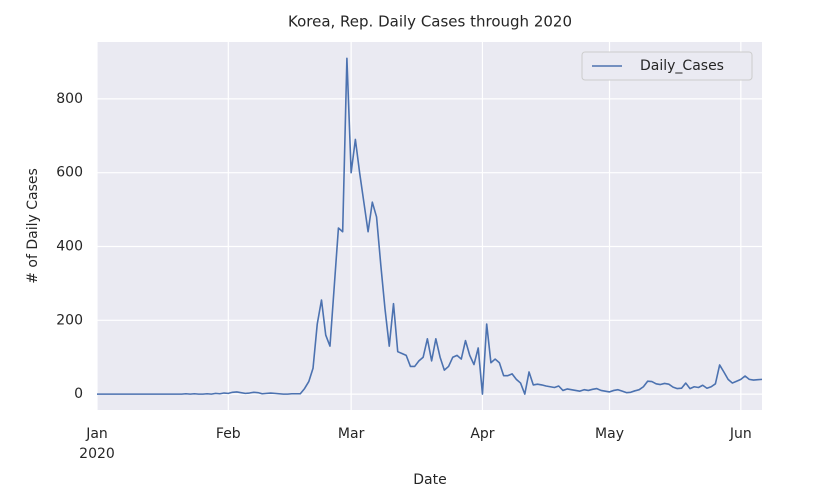 The height and width of the screenshot is (498, 818). Describe the element at coordinates (740, 434) in the screenshot. I see `x-tick-label: Jun` at that location.